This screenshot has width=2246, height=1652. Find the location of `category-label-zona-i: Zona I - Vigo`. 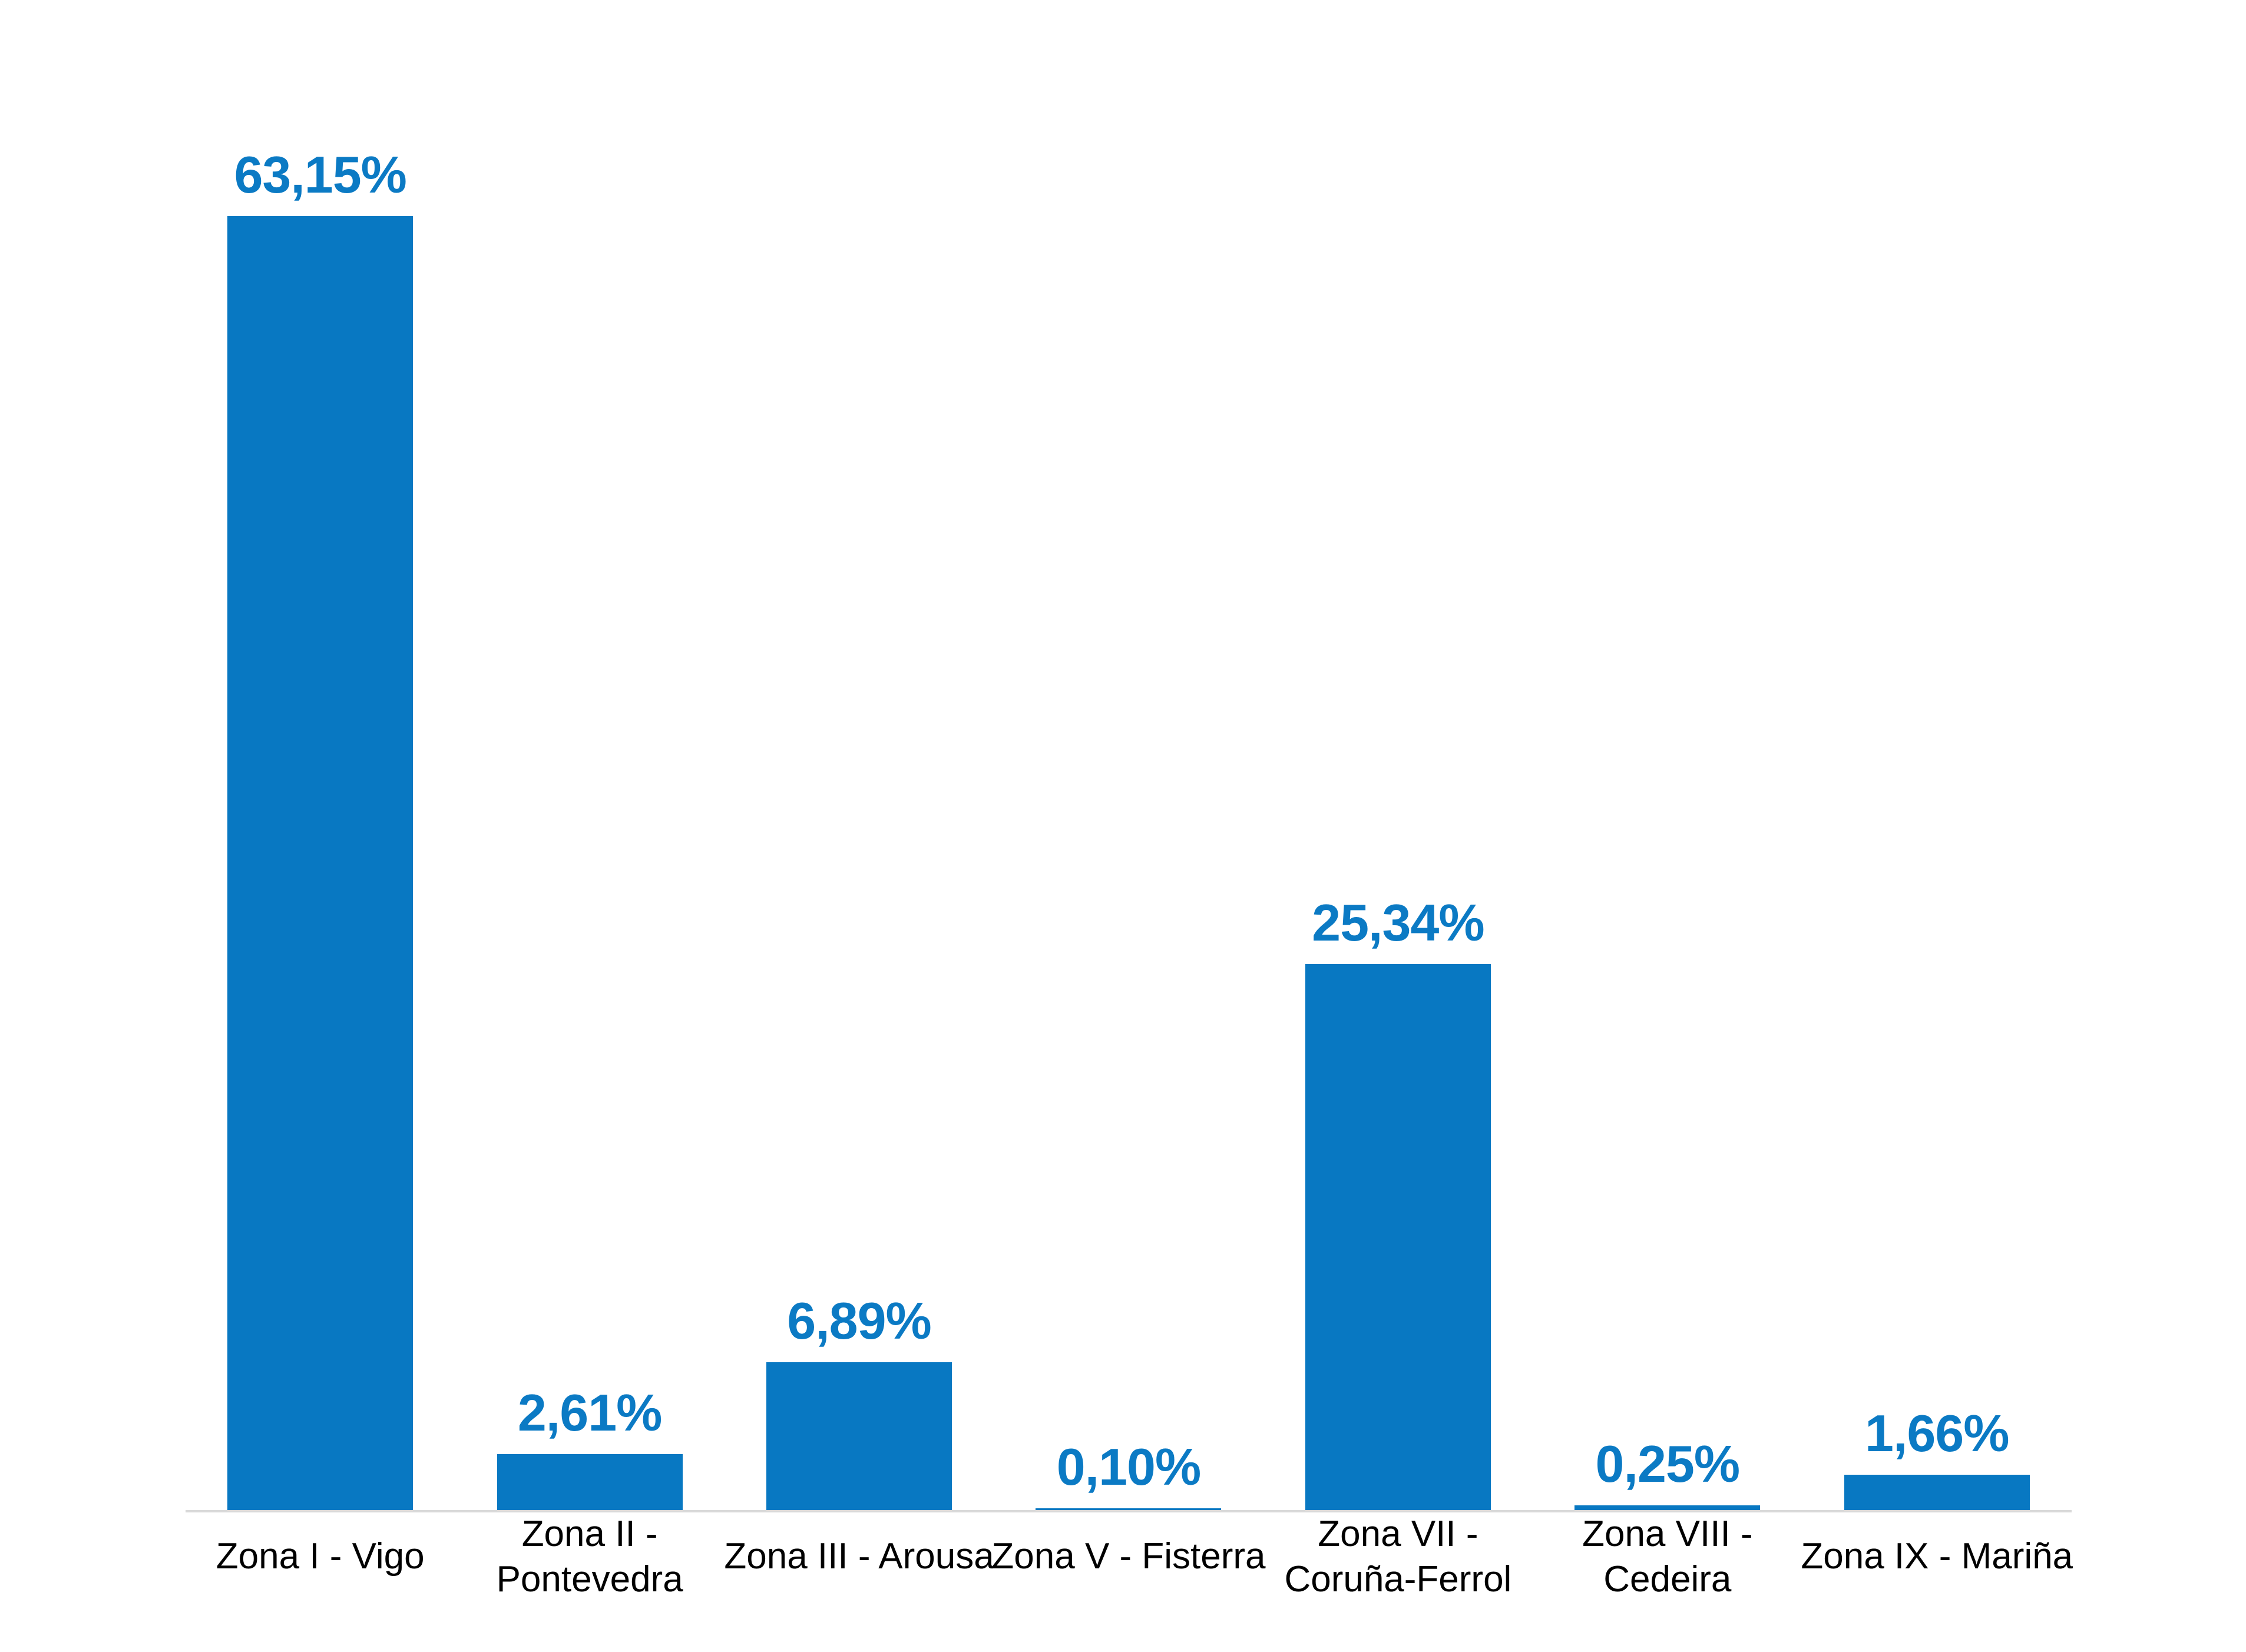

category-label-zona-i: Zona I - Vigo is located at coordinates (320, 1557).